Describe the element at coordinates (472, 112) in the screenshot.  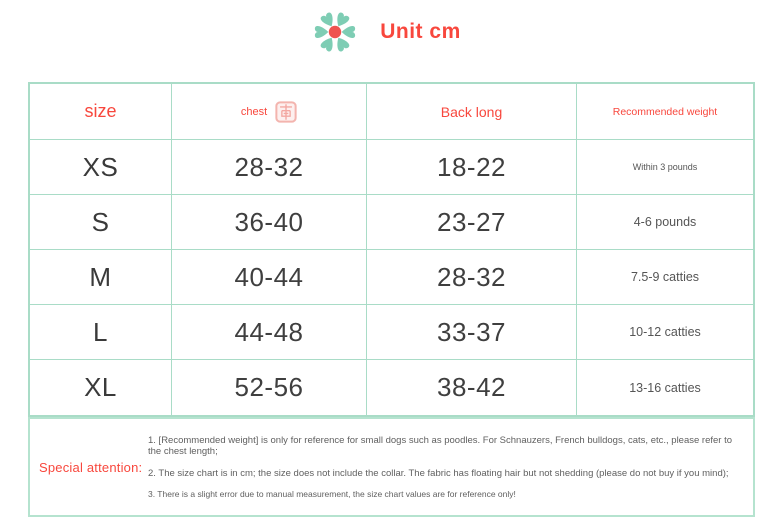
I see `column-header-back-long: Back long` at that location.